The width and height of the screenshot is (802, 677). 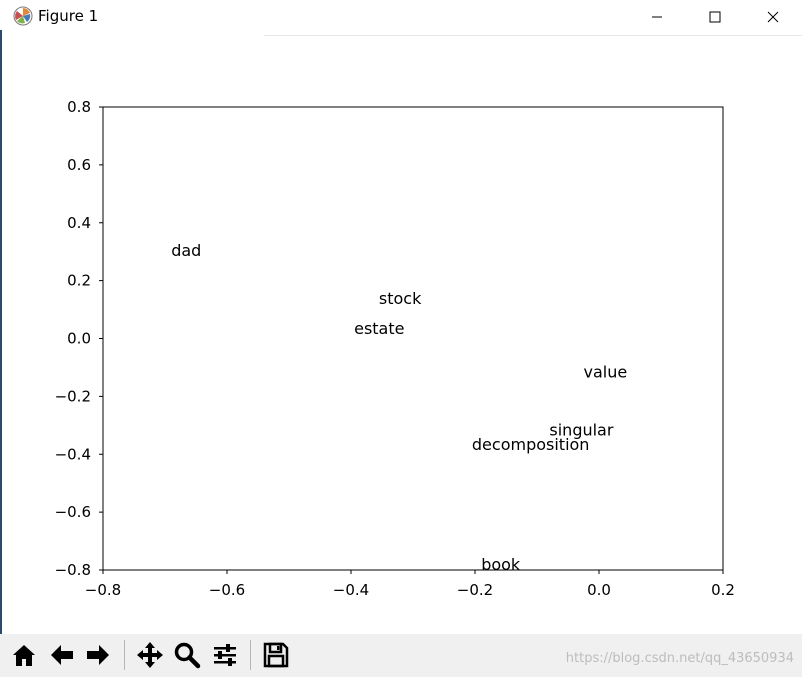 What do you see at coordinates (23, 16) in the screenshot?
I see `matplotlib-icon` at bounding box center [23, 16].